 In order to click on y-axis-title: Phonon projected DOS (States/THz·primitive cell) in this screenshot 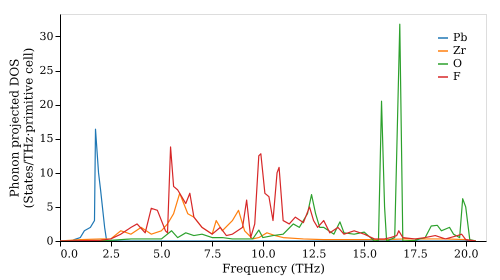, I will do `click(22, 128)`.